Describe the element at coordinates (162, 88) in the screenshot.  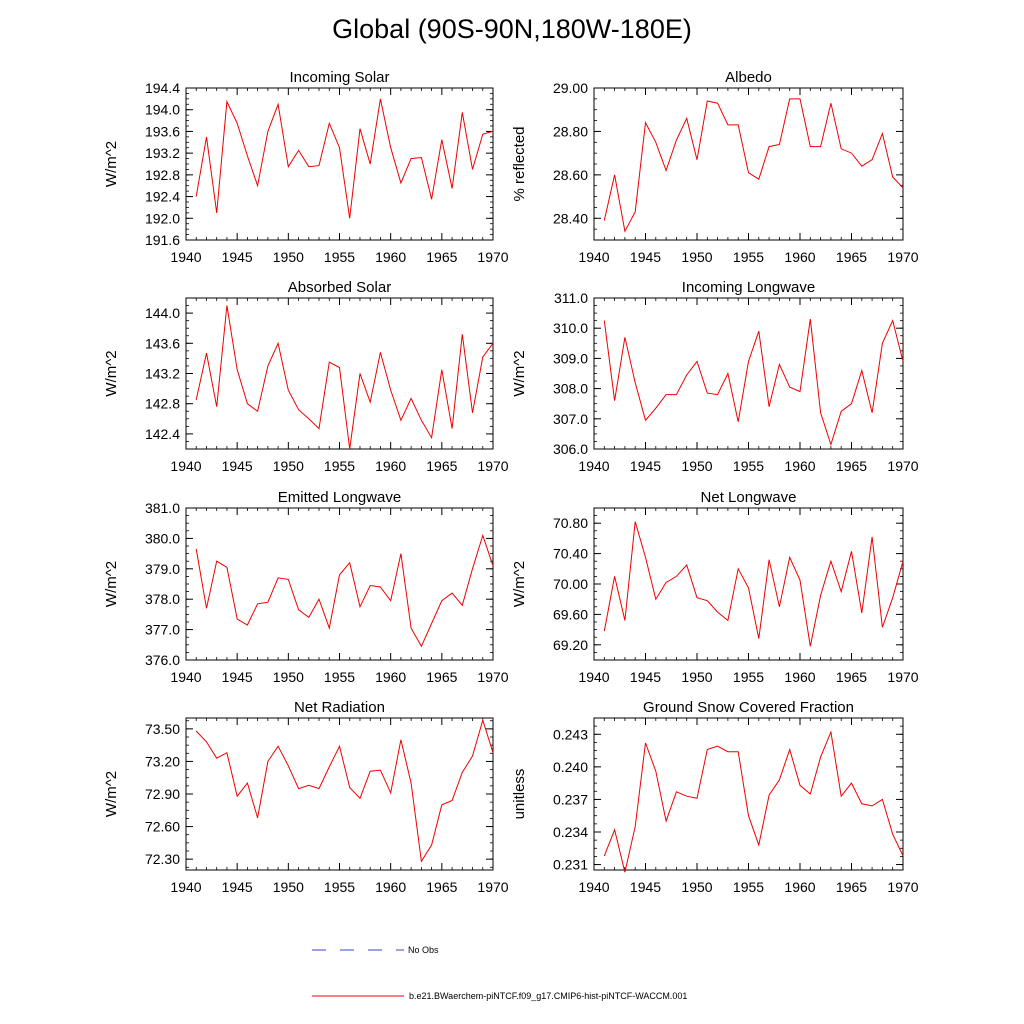
I see `y-tick-label: 194.4` at that location.